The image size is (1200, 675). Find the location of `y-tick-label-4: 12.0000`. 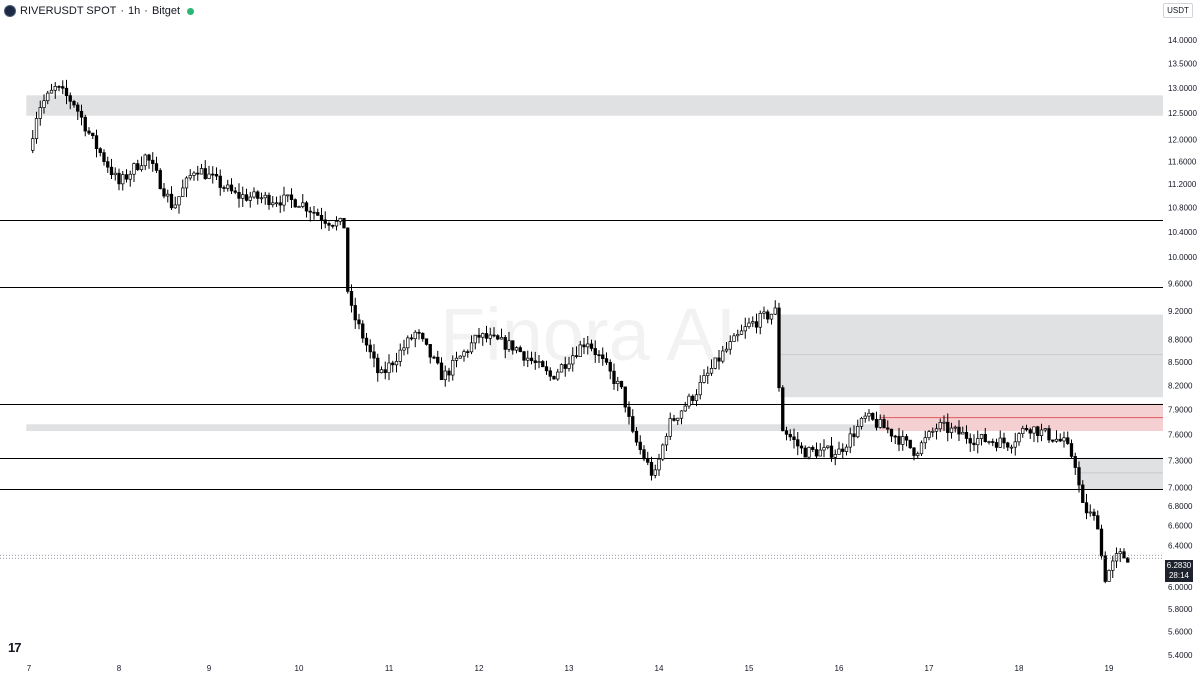

y-tick-label-4: 12.0000 is located at coordinates (1182, 140).